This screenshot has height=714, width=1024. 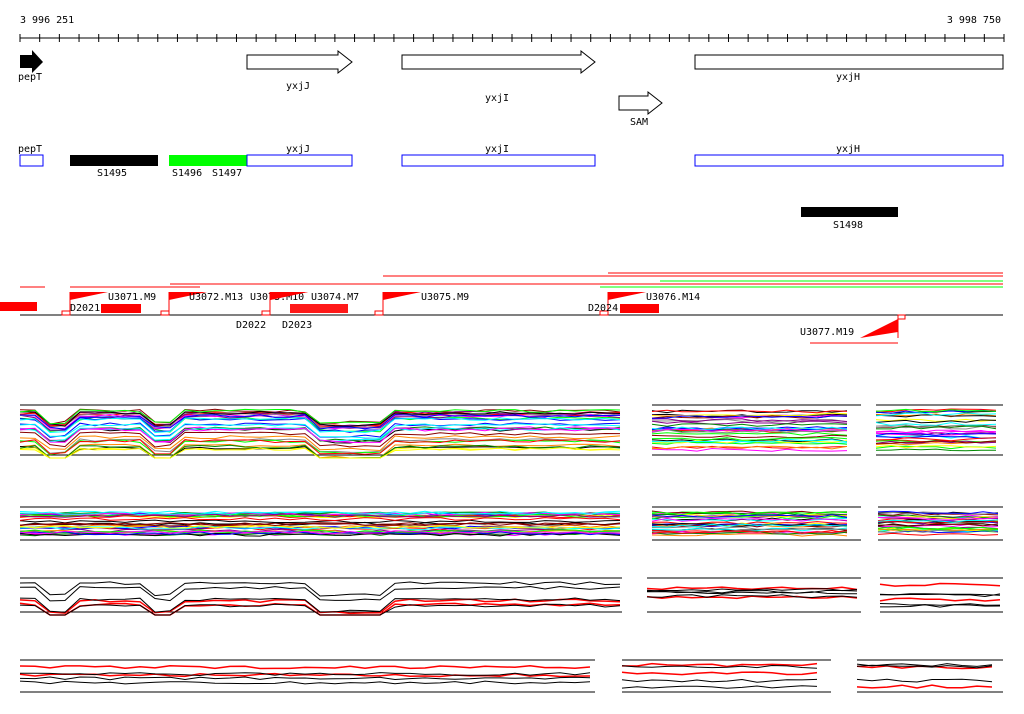 I want to click on unit-label: U3071.M9, so click(x=132, y=297).